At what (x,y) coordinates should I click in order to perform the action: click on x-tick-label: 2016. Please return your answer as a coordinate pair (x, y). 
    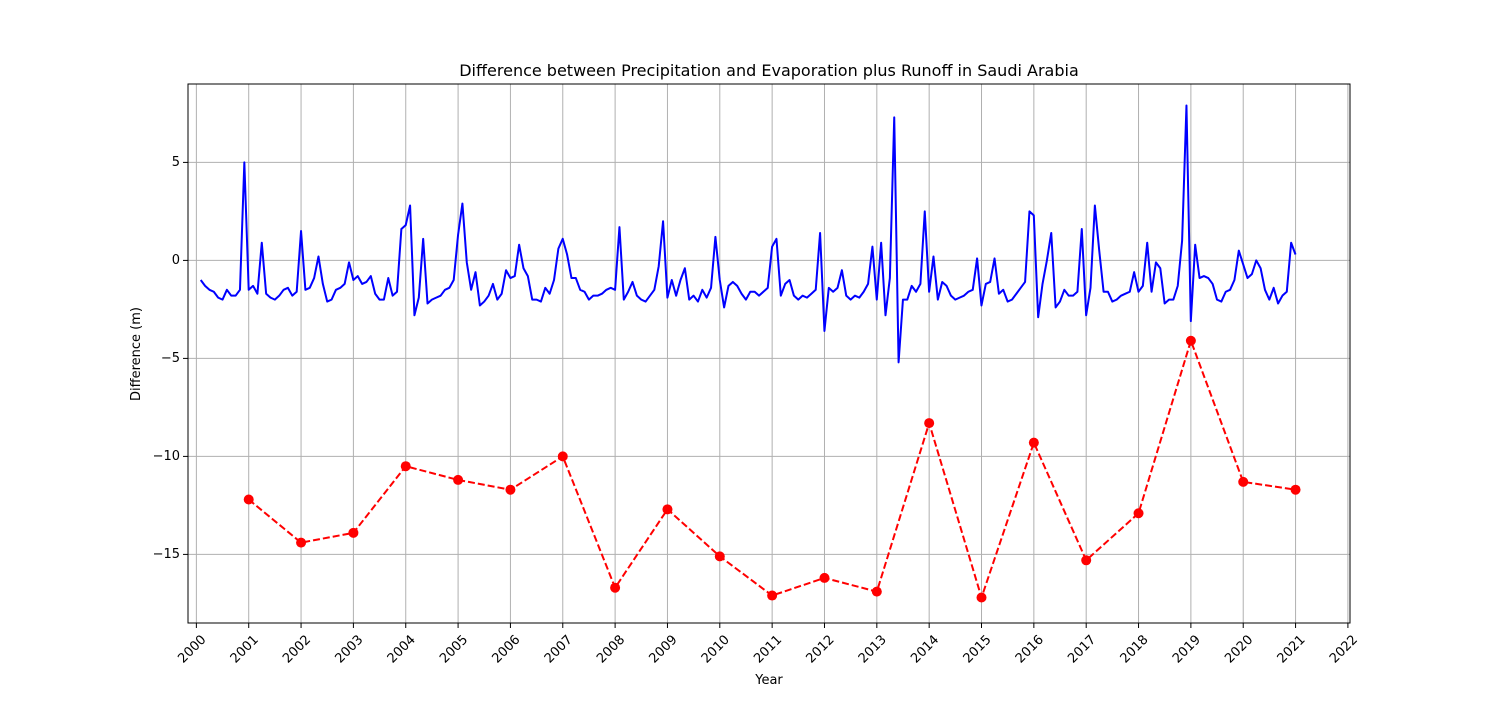
    Looking at the image, I should click on (1030, 649).